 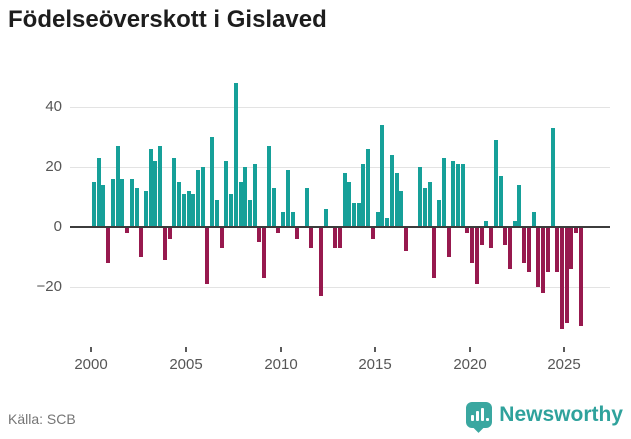 What do you see at coordinates (420, 197) in the screenshot?
I see `bar-2017-Q2` at bounding box center [420, 197].